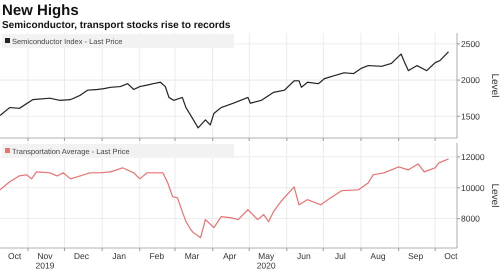 Image resolution: width=500 pixels, height=280 pixels. Describe the element at coordinates (119, 256) in the screenshot. I see `x-tick-label: Jan` at that location.